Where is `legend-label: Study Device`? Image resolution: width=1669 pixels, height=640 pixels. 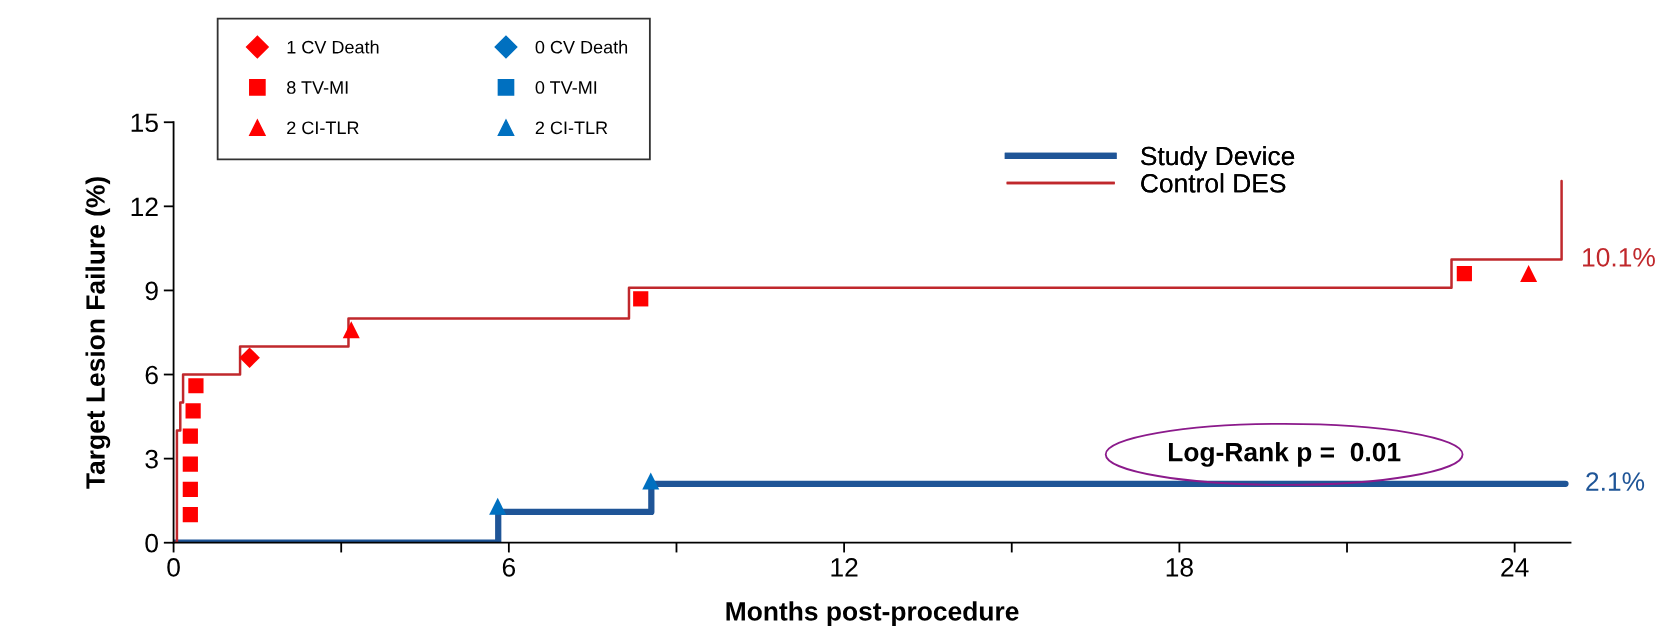
legend-label: Study Device is located at coordinates (1218, 158).